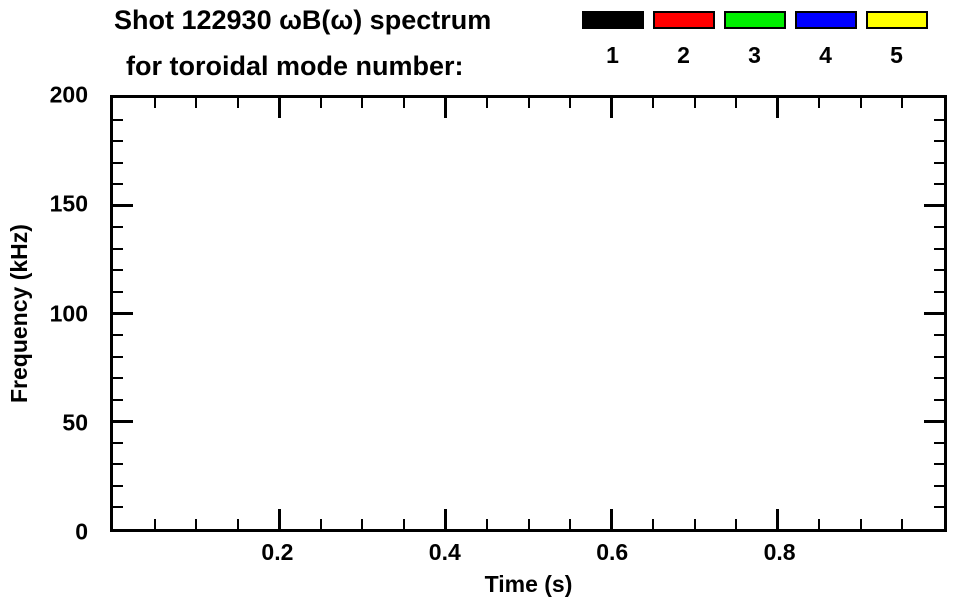 The width and height of the screenshot is (963, 615). I want to click on x-tick-label-0.4: 0.4, so click(444, 552).